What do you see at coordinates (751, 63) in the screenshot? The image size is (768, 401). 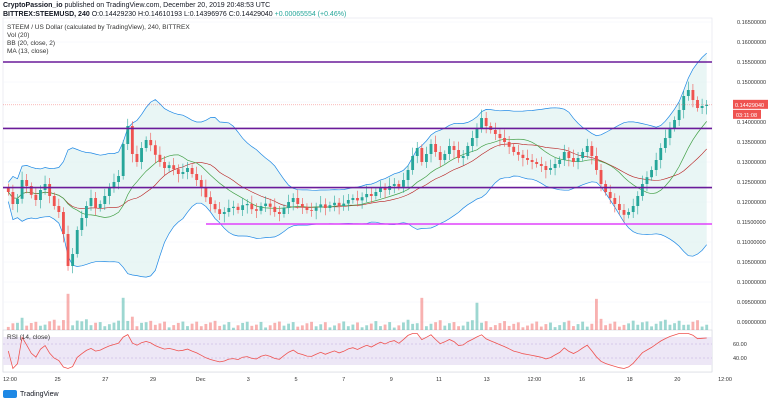 I see `price-tick-label: 0.15500000` at bounding box center [751, 63].